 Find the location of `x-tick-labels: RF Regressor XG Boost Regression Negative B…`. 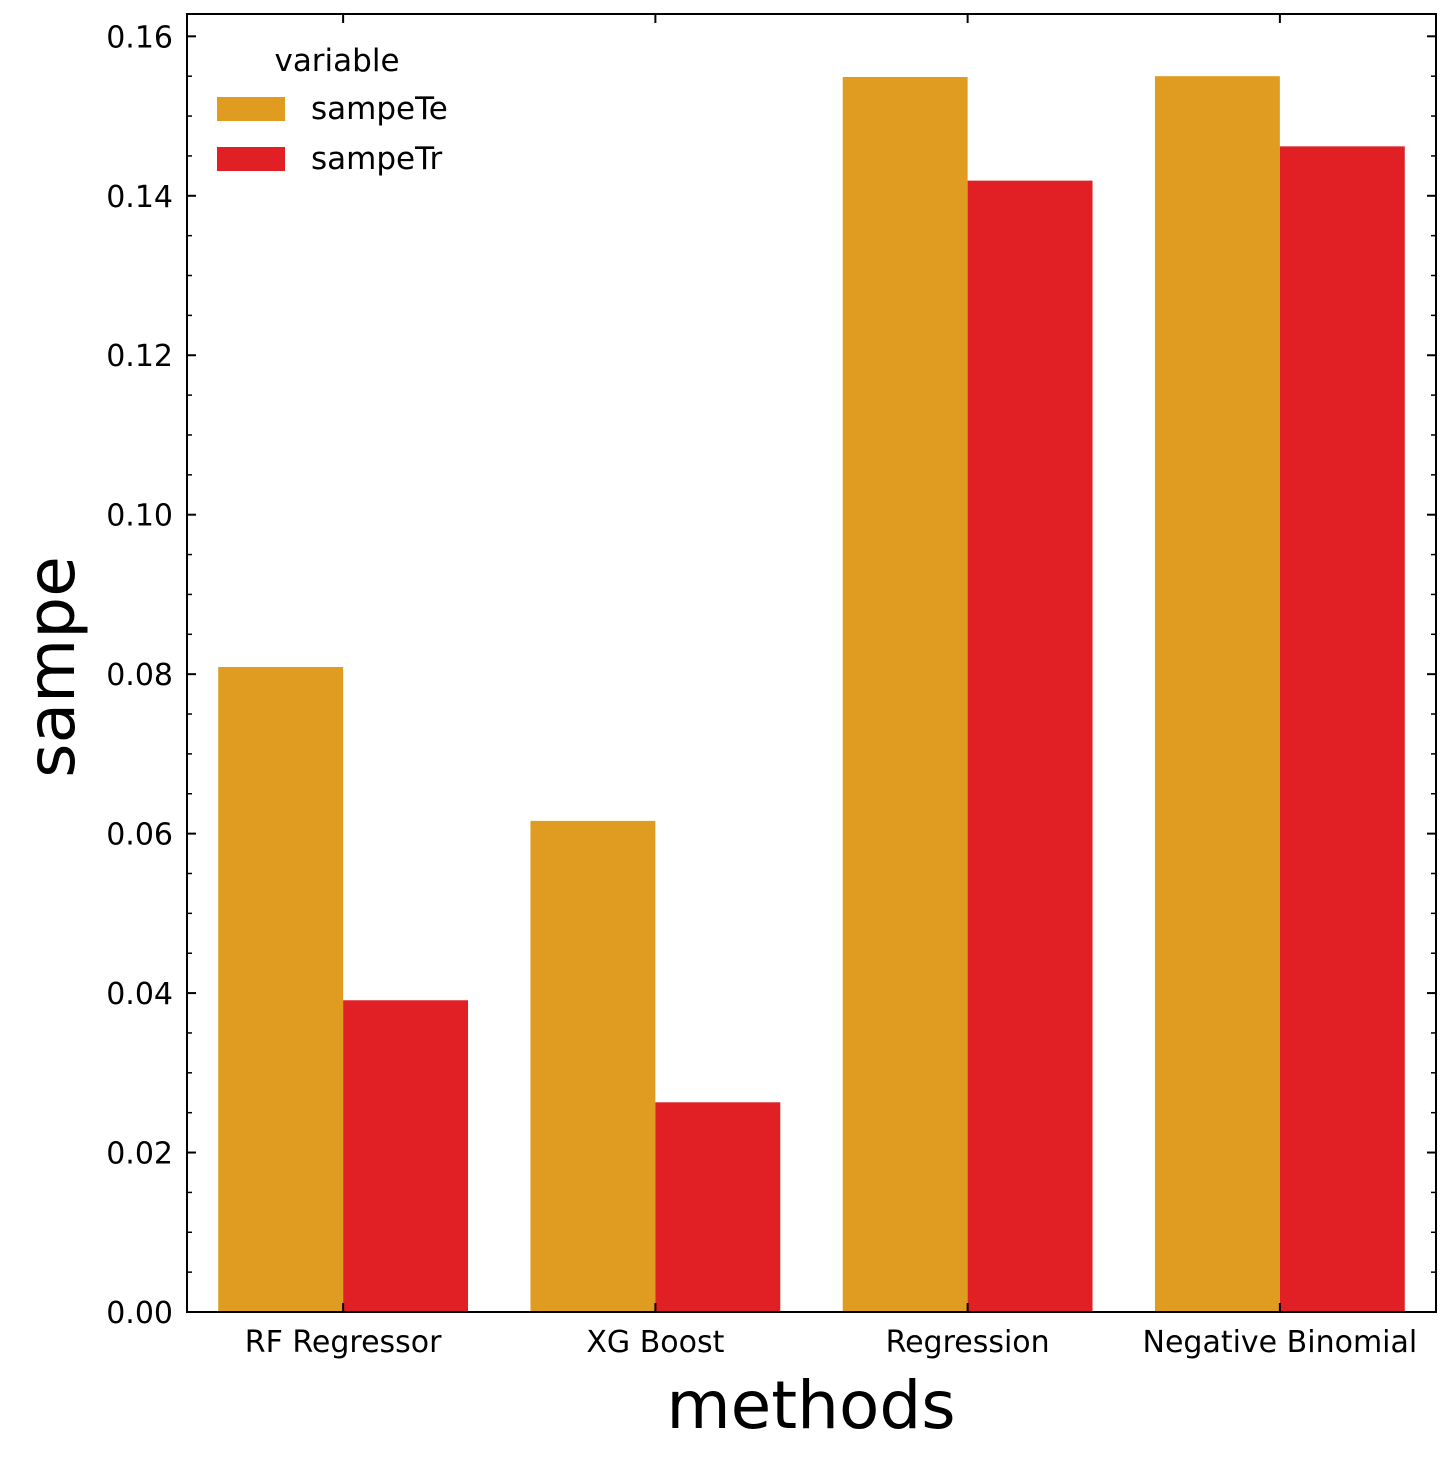

x-tick-labels: RF Regressor XG Boost Regression Negative B… is located at coordinates (831, 1342).